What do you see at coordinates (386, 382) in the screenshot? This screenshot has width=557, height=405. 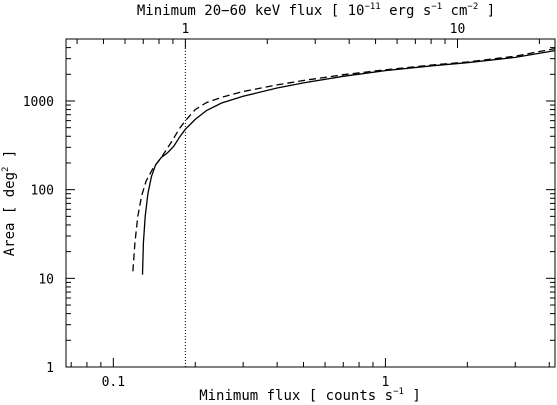 I see `x-tick-label: 1` at bounding box center [386, 382].